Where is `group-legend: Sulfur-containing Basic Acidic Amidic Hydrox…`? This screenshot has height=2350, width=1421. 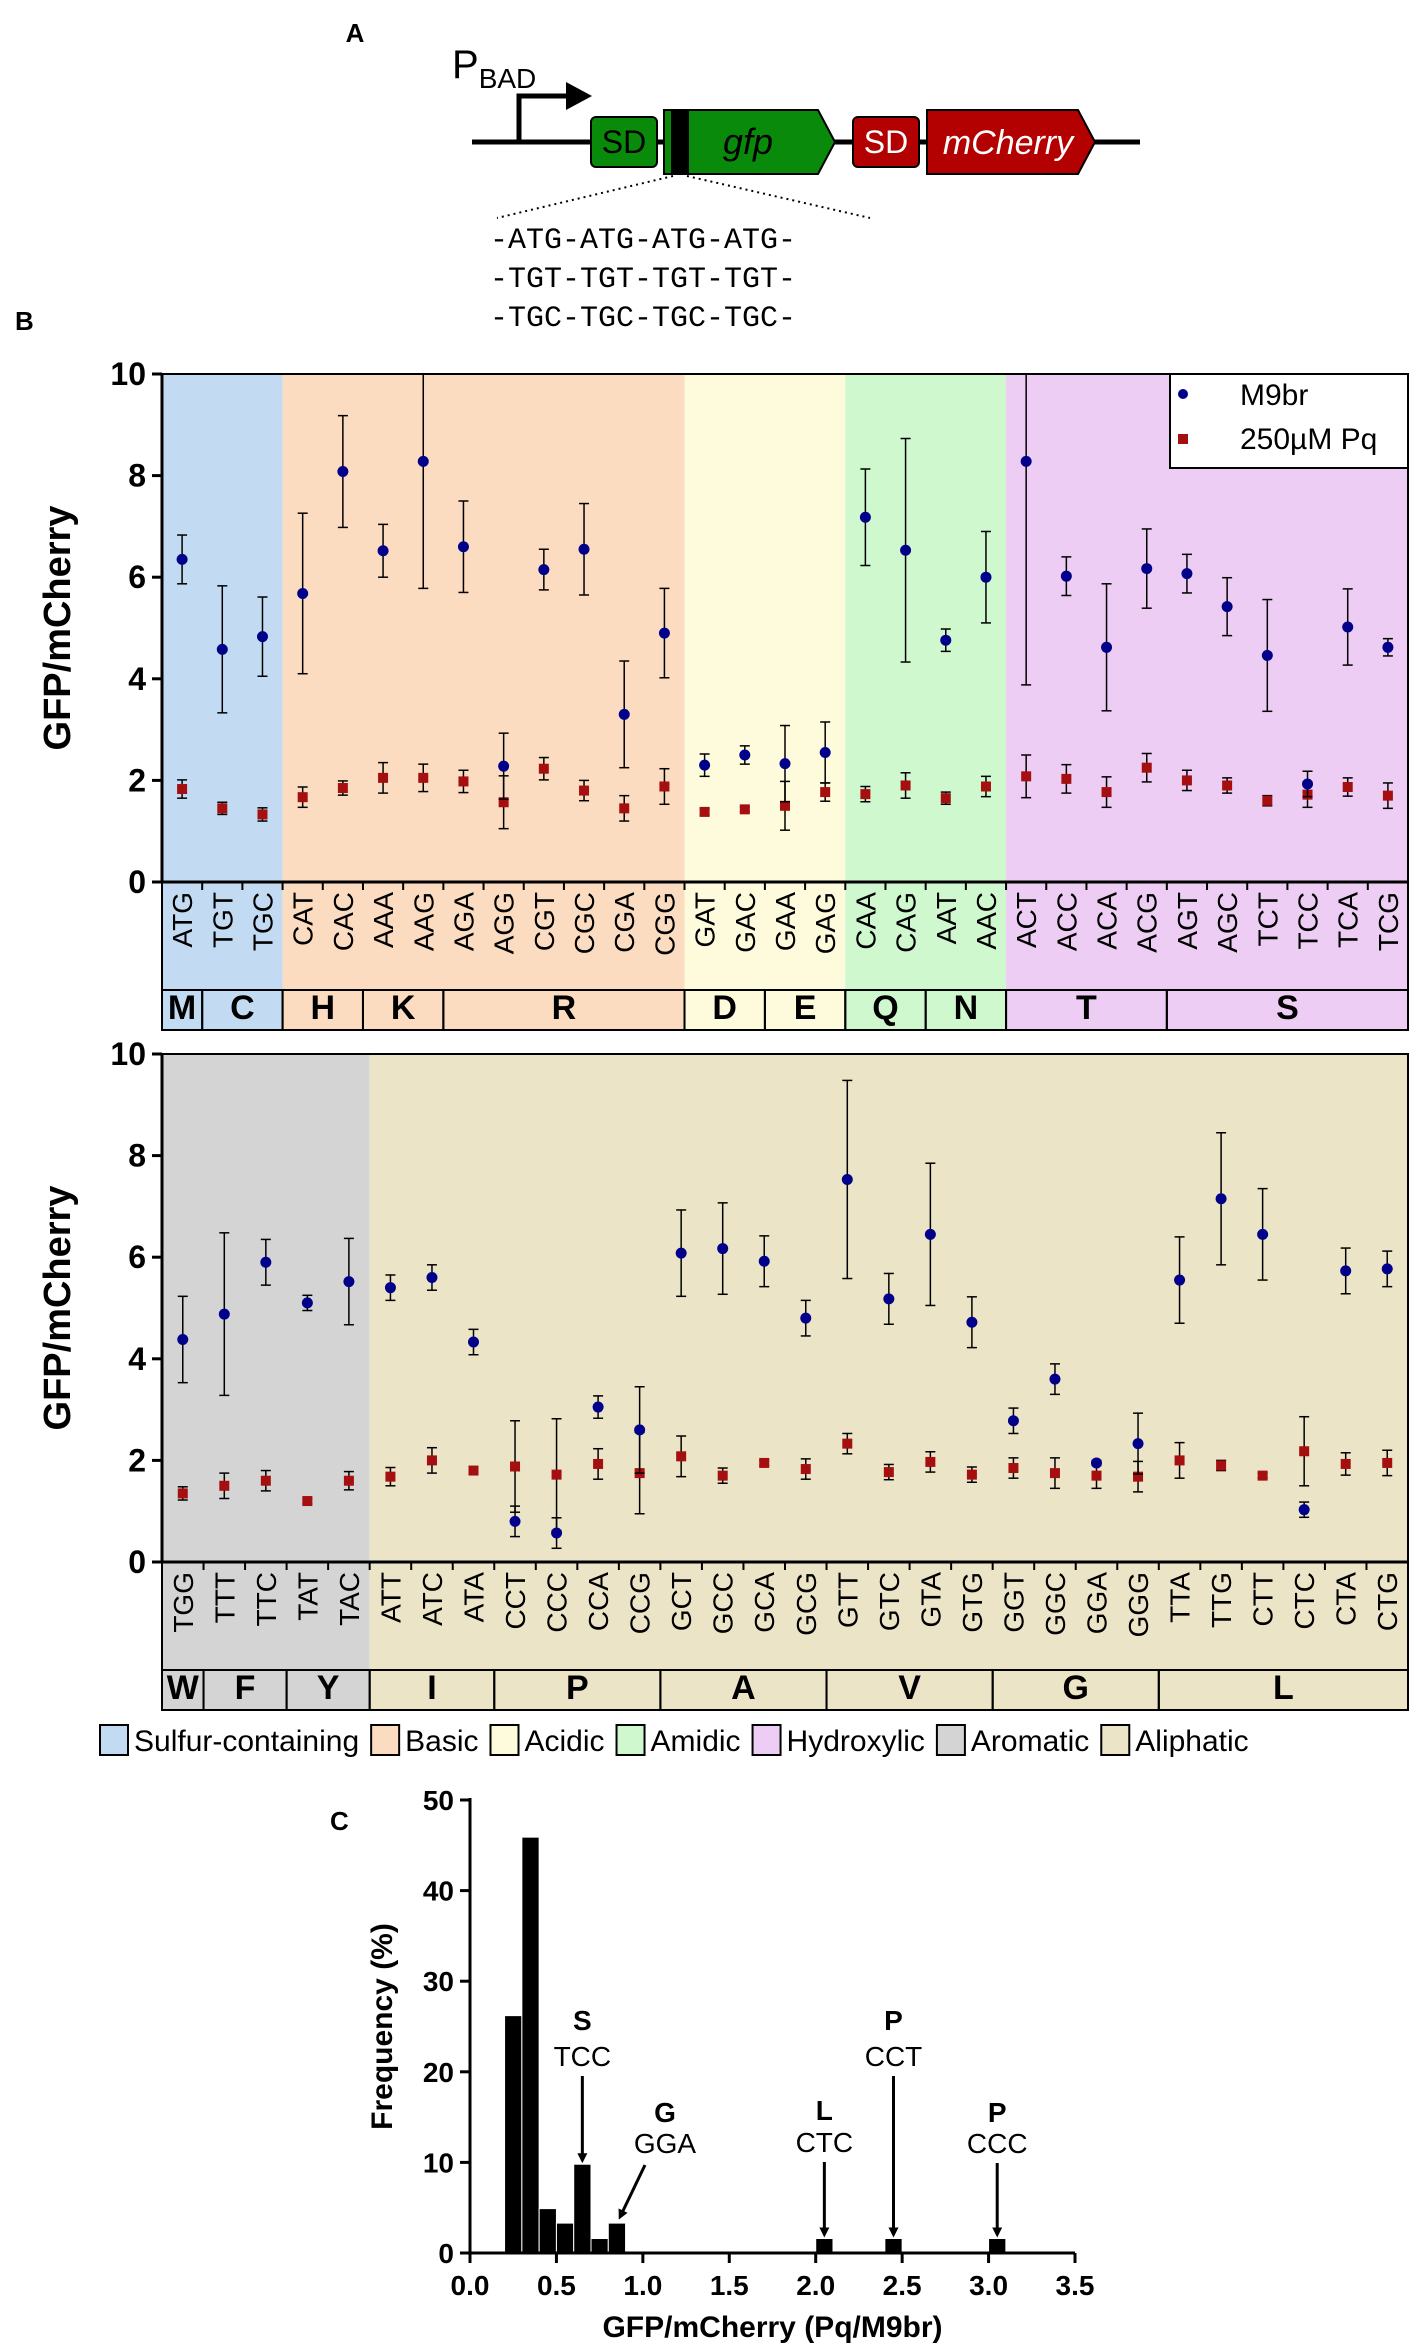
group-legend: Sulfur-containing Basic Acidic Amidic Hydrox… is located at coordinates (674, 1741).